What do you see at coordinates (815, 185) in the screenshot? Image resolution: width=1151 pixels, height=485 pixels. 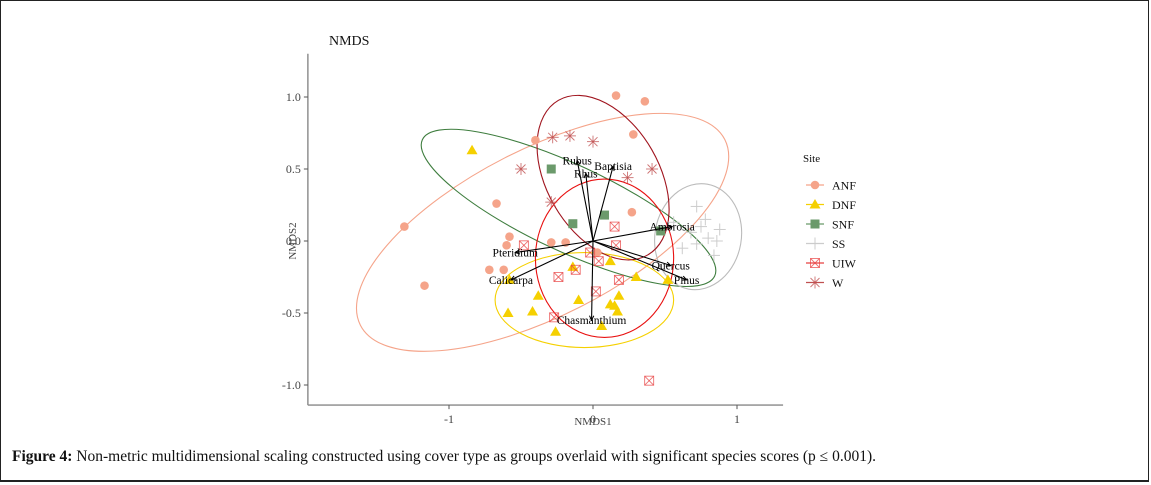 I see `legend-key-anf` at bounding box center [815, 185].